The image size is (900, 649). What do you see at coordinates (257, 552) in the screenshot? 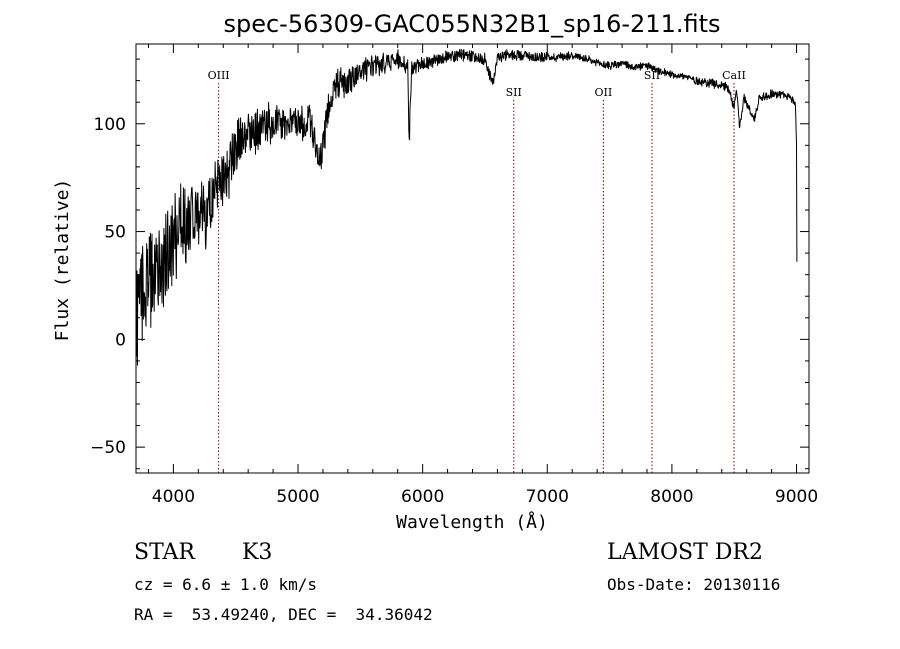
I see `object-subclass: K3` at bounding box center [257, 552].